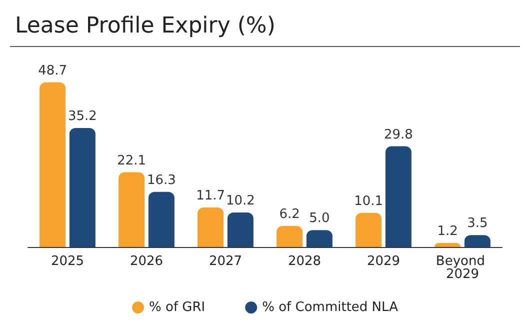 The width and height of the screenshot is (530, 327). I want to click on data-label: 29.8, so click(398, 134).